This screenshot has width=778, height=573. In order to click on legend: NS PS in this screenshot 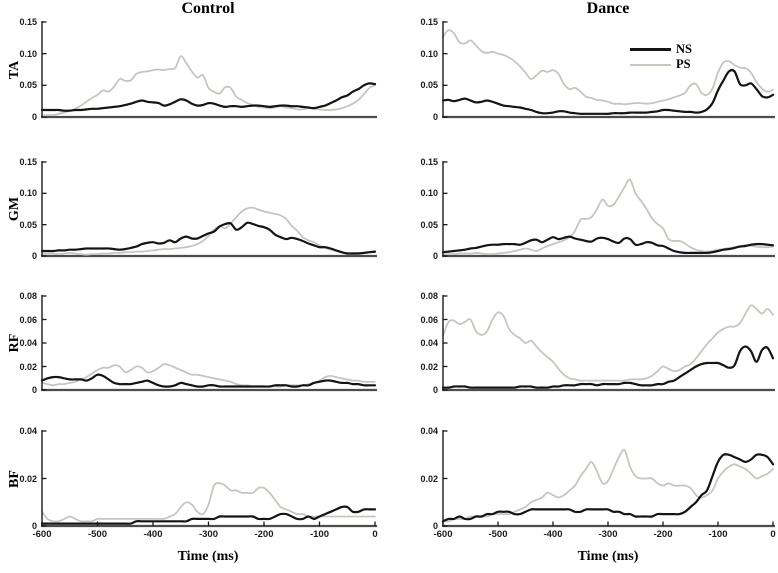, I will do `click(661, 56)`.